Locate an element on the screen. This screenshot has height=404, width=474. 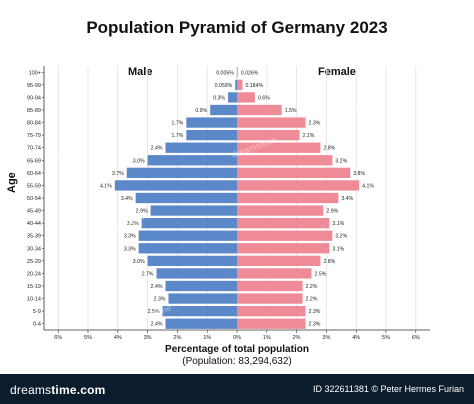
male-value-label: 0.3% is located at coordinates (219, 98).